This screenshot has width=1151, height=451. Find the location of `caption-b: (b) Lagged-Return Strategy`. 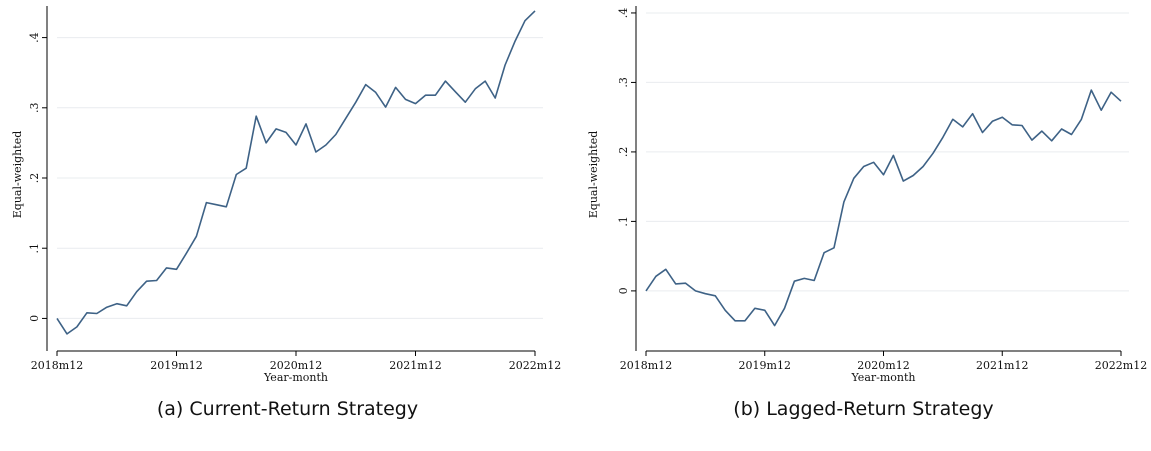

caption-b: (b) Lagged-Return Strategy is located at coordinates (863, 409).